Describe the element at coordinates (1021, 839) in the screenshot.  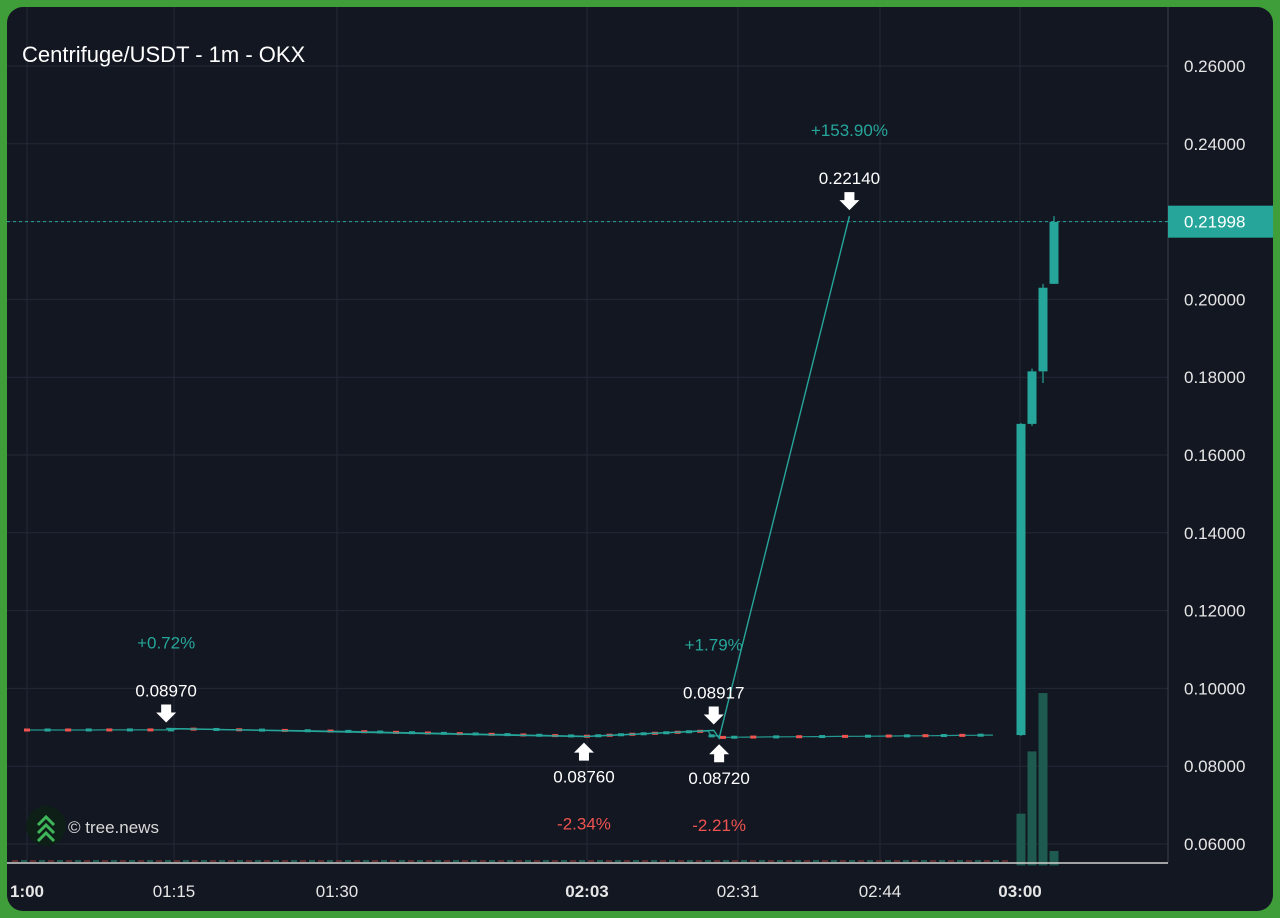
I see `volume-bar` at that location.